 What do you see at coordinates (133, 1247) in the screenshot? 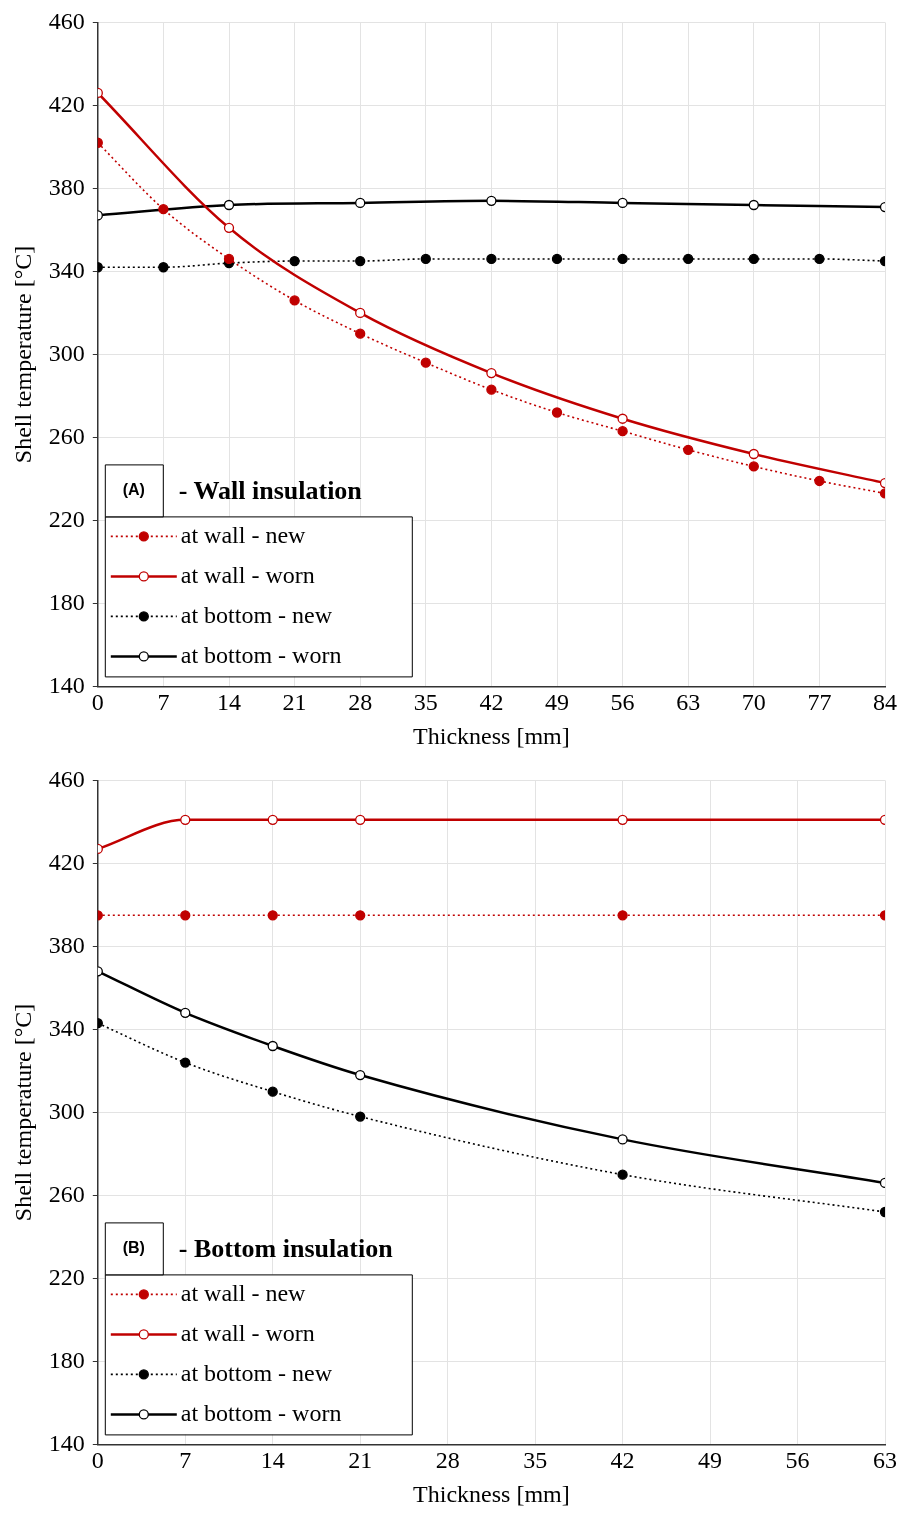
I see `text: (B)` at bounding box center [133, 1247].